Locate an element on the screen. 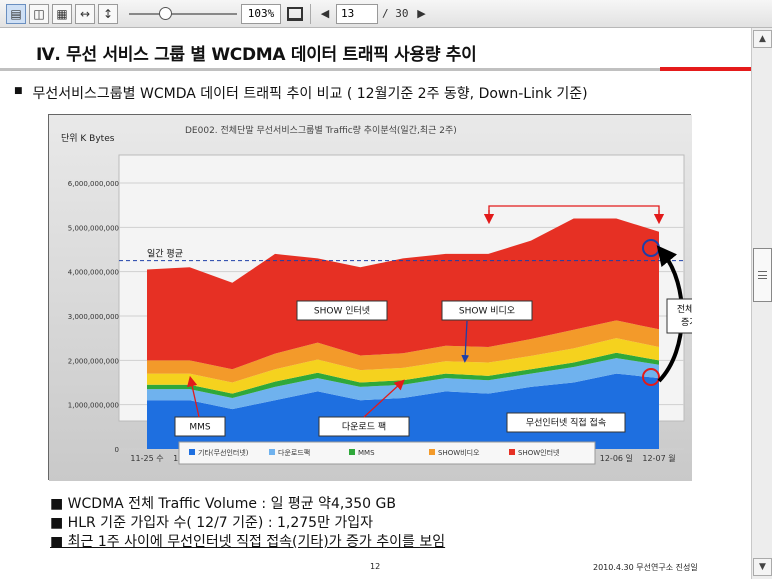 The image size is (772, 579). fit-width-icon: ↔ is located at coordinates (85, 13).